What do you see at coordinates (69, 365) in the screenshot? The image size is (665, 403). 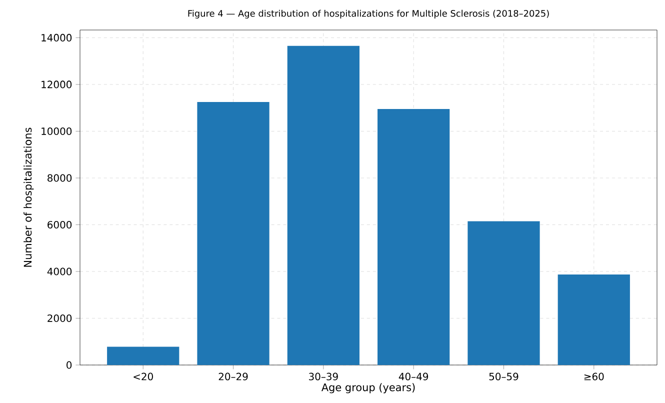 I see `y-tick-label: 0` at bounding box center [69, 365].